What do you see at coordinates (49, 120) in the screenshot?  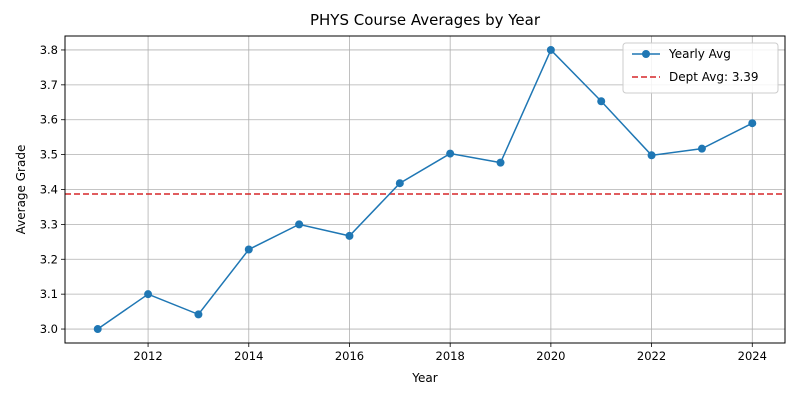 I see `y-tick-label: 3.6` at bounding box center [49, 120].